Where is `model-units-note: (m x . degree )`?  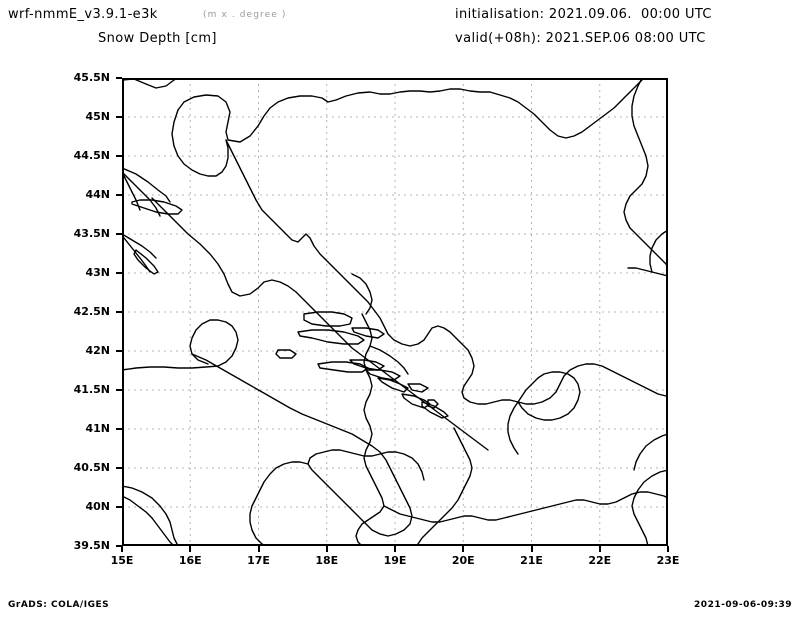
model-units-note: (m x . degree ) is located at coordinates (245, 15).